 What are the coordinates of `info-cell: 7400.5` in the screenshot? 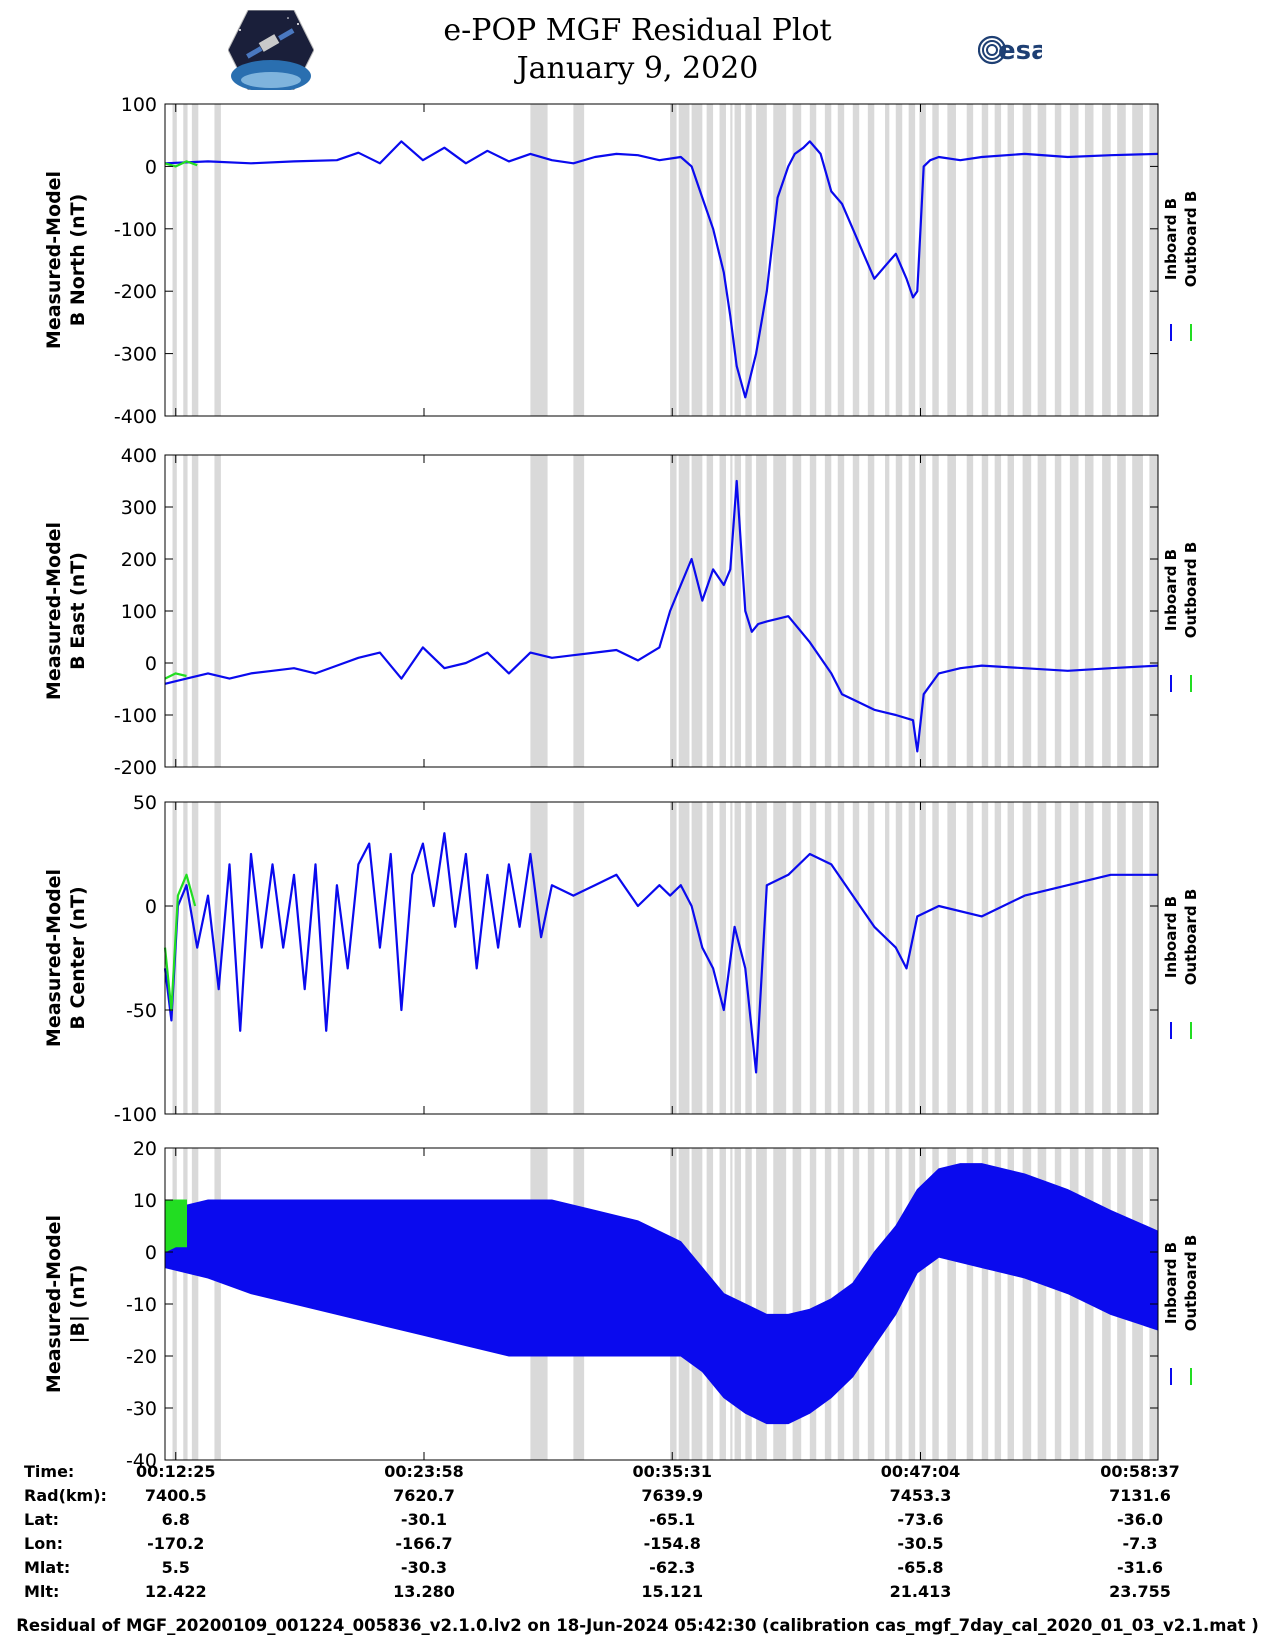 It's located at (175, 1495).